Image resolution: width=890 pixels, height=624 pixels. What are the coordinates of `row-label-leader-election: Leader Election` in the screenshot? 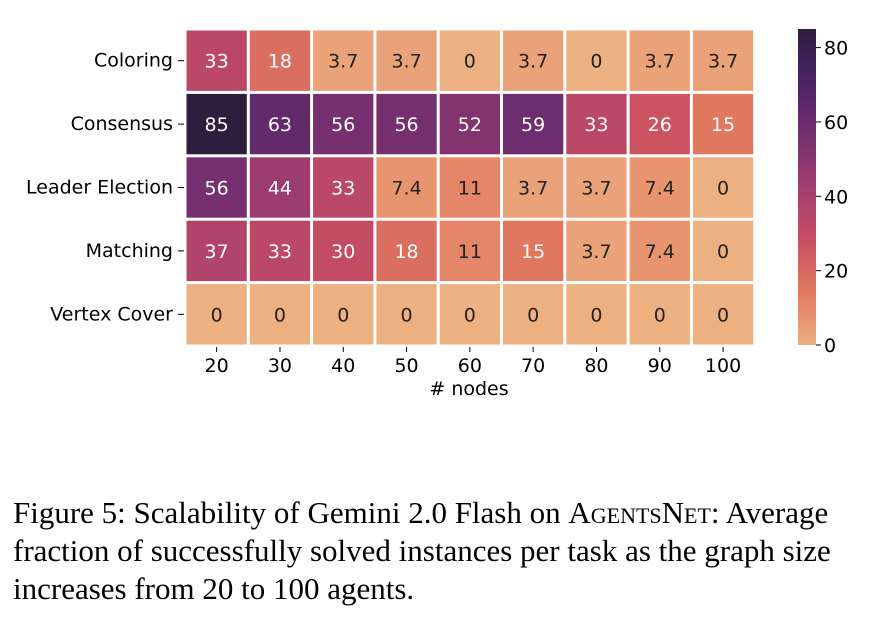 It's located at (99, 188).